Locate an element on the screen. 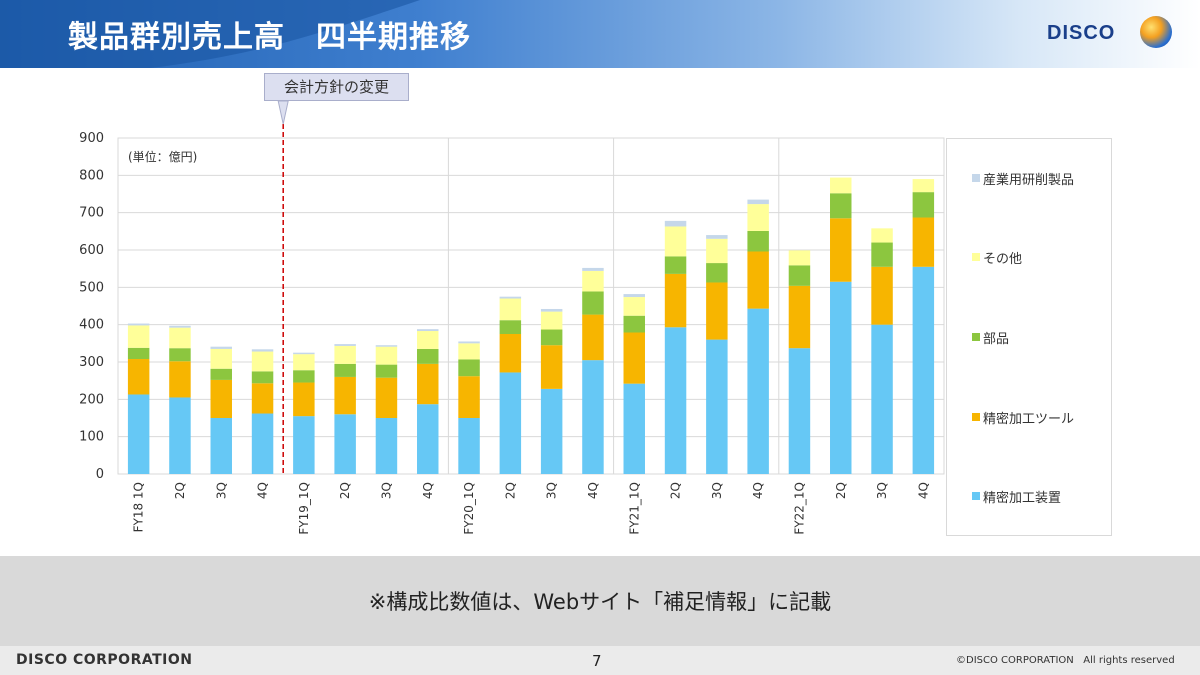 This screenshot has height=675, width=1200. legend-item-parts: 部品 is located at coordinates (991, 337).